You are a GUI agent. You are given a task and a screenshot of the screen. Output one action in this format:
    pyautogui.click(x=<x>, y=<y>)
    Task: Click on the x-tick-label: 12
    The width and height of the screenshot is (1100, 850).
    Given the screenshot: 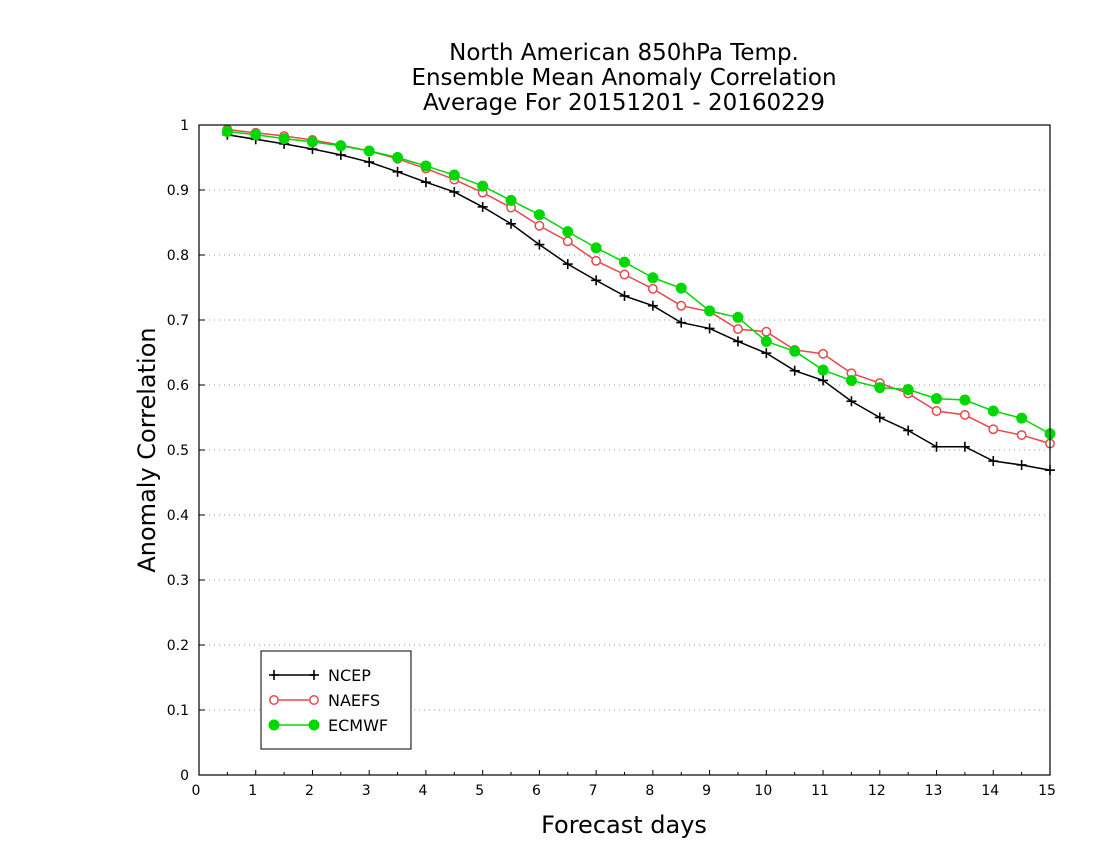 What is the action you would take?
    pyautogui.click(x=877, y=791)
    